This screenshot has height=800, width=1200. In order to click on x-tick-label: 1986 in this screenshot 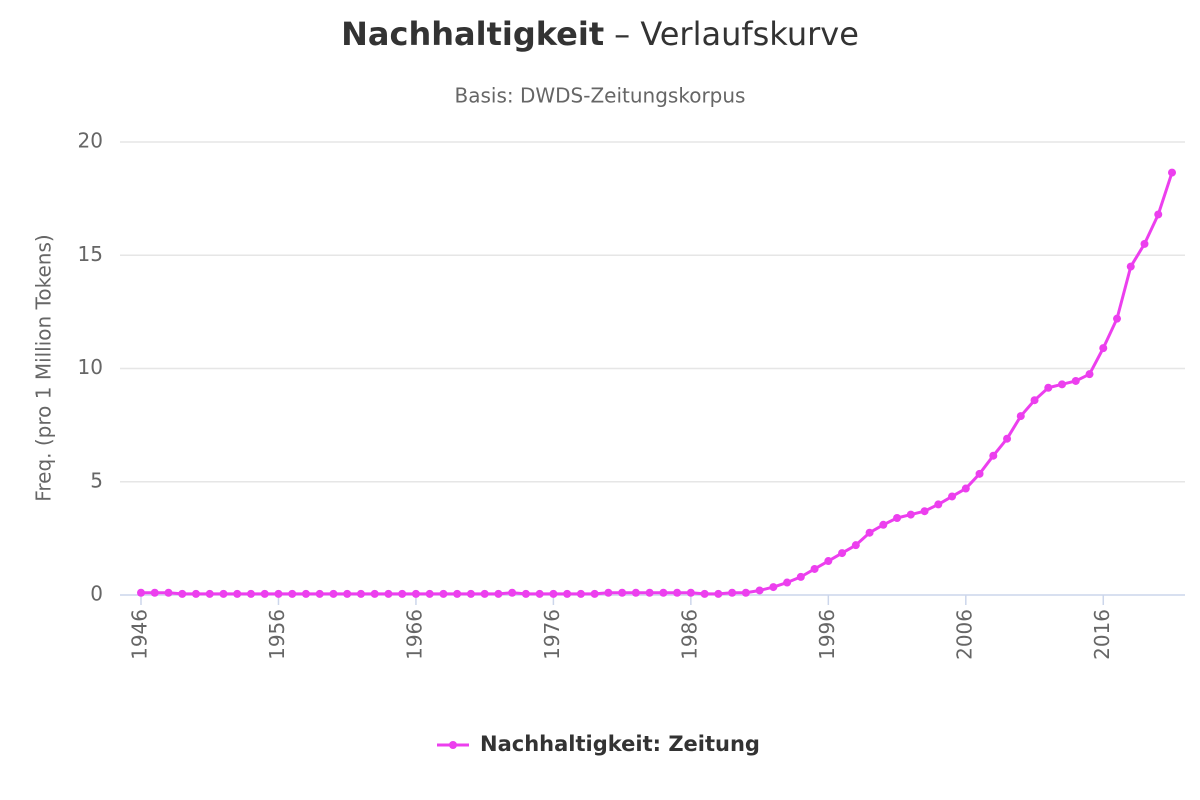, I will do `click(689, 634)`.